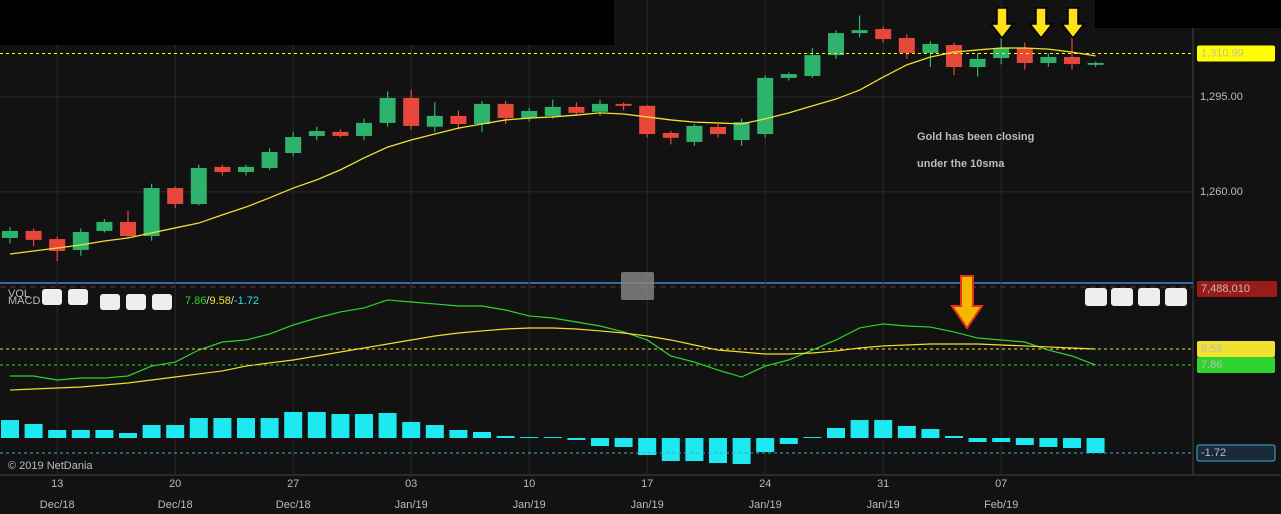 The image size is (1281, 514). What do you see at coordinates (967, 302) in the screenshot?
I see `highlight-arrow` at bounding box center [967, 302].